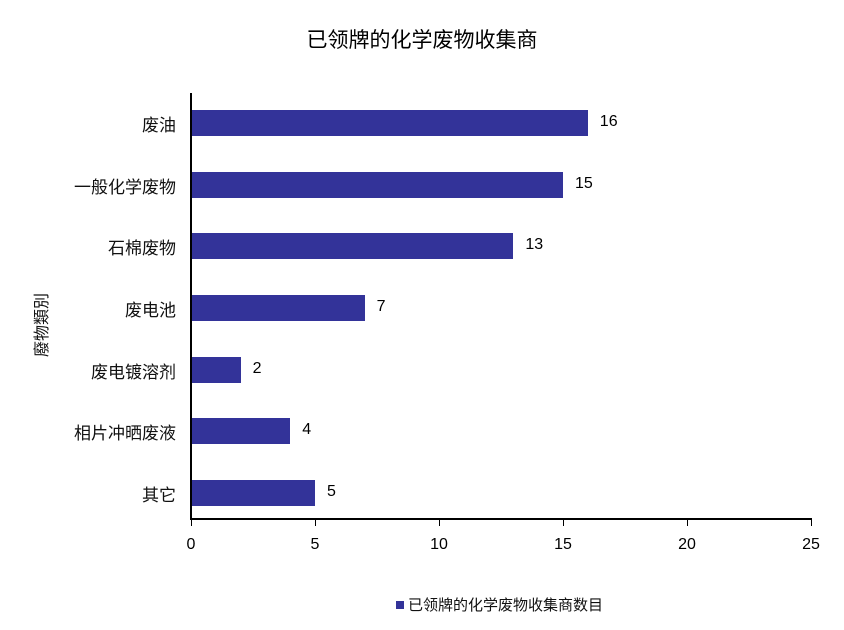 This screenshot has width=844, height=630. I want to click on category-label: 一般化学废物, so click(125, 188).